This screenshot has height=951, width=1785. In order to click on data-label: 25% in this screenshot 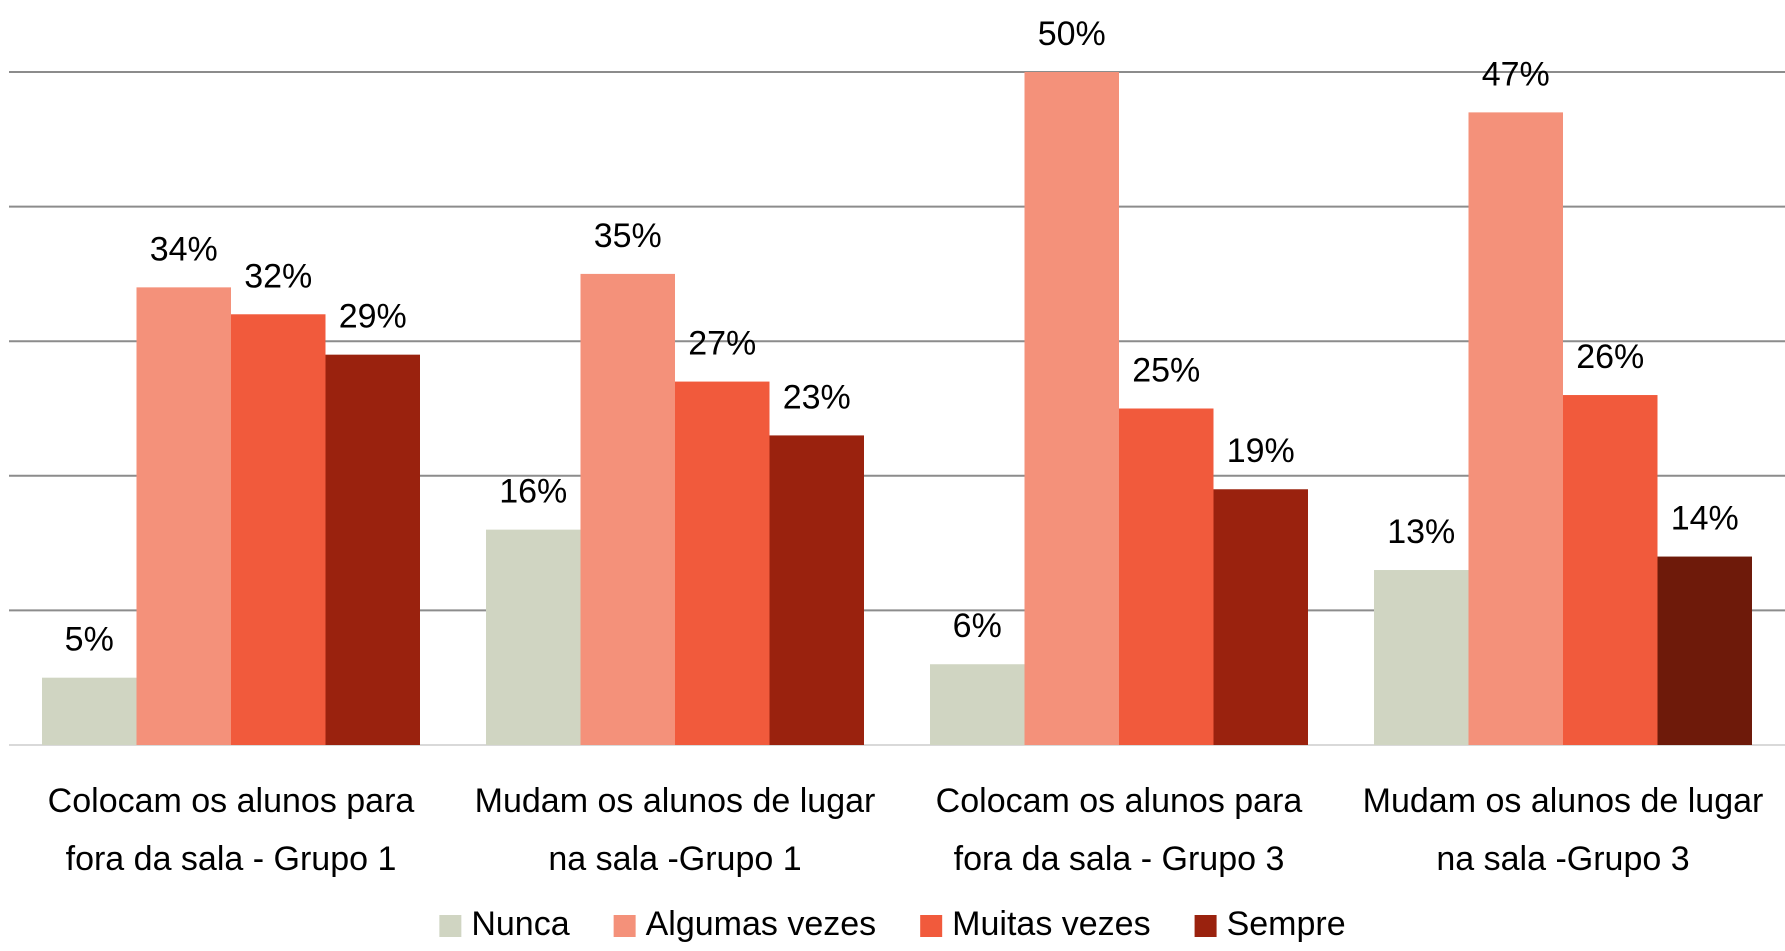, I will do `click(1166, 370)`.